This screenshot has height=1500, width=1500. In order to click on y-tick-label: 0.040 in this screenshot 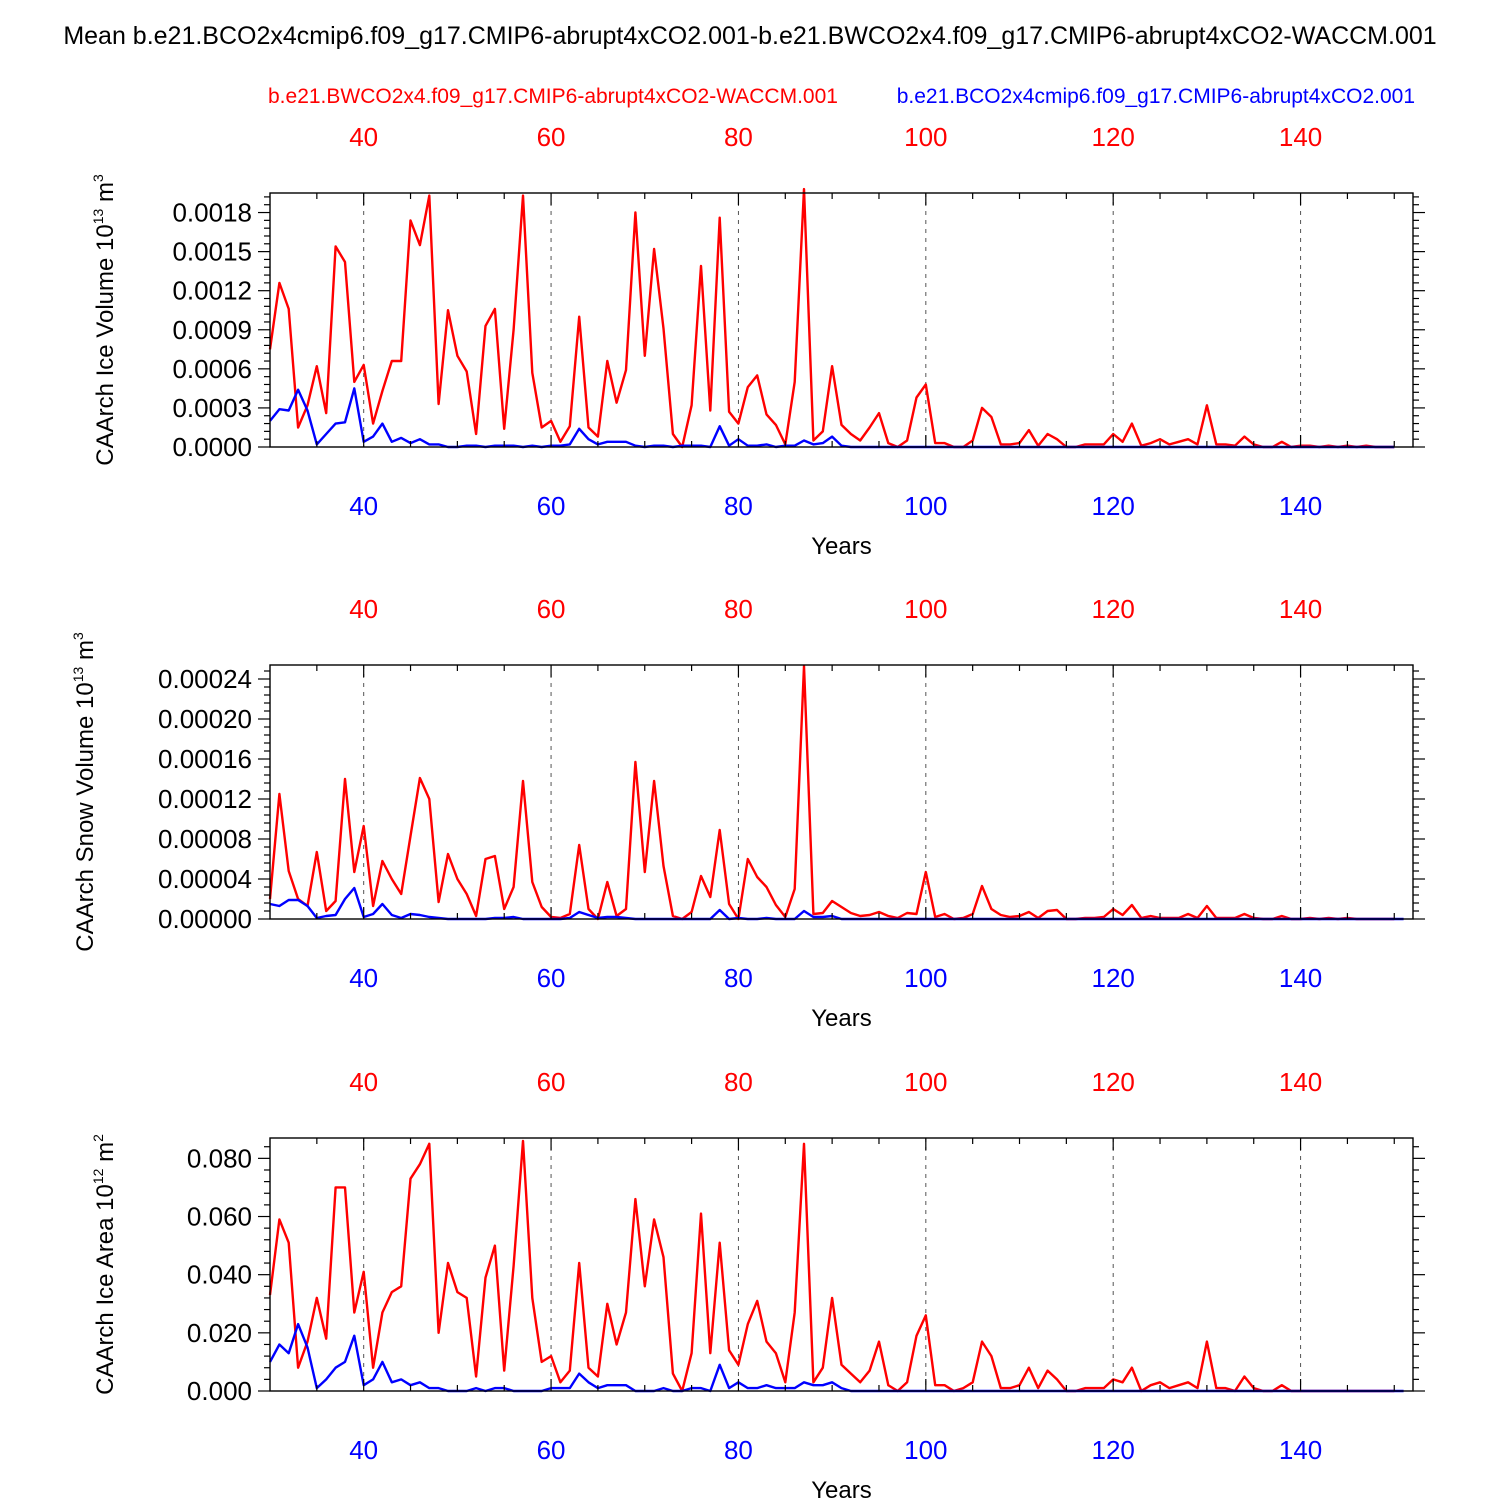, I will do `click(219, 1275)`.